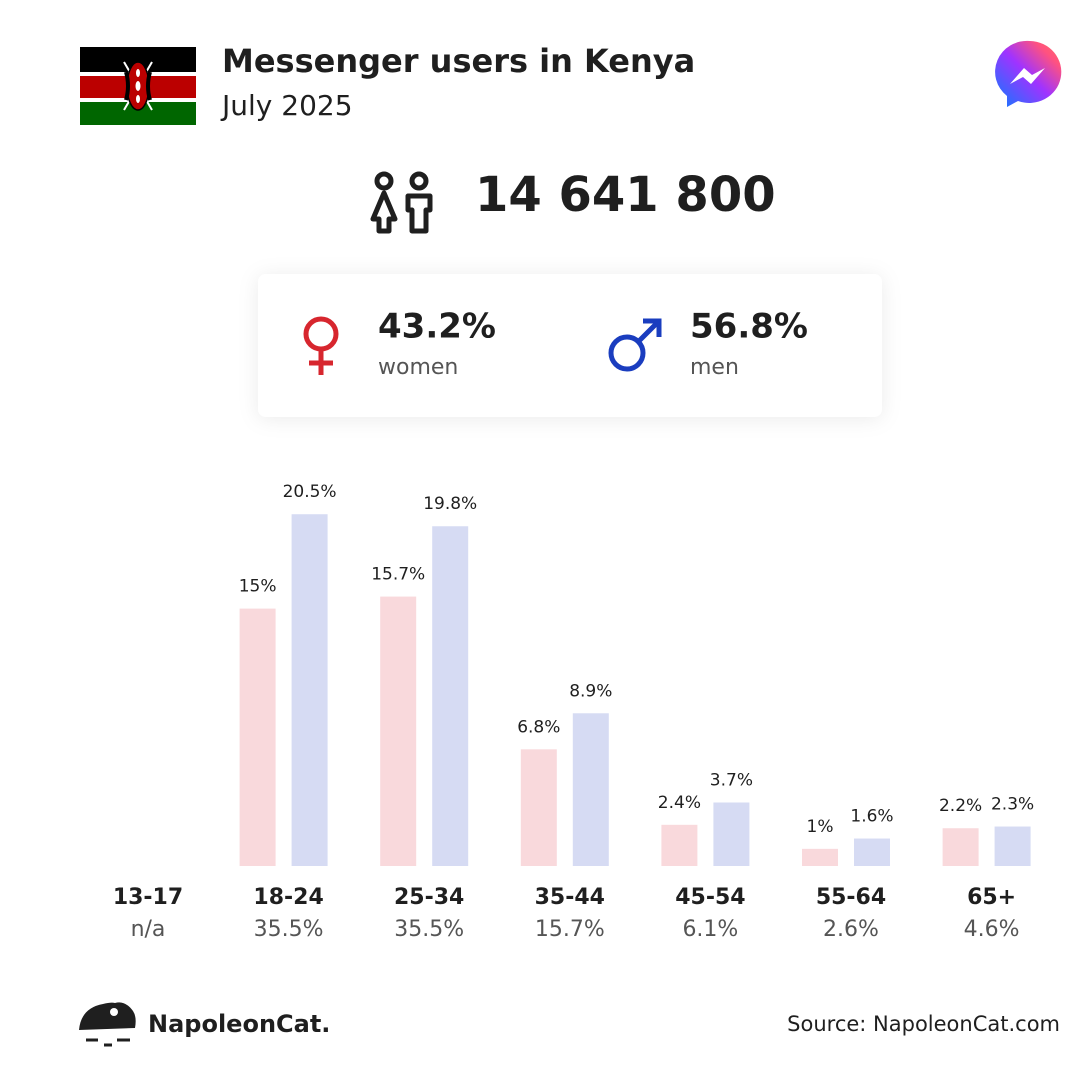 Image resolution: width=1080 pixels, height=1084 pixels. I want to click on category-label: 55-64, so click(851, 897).